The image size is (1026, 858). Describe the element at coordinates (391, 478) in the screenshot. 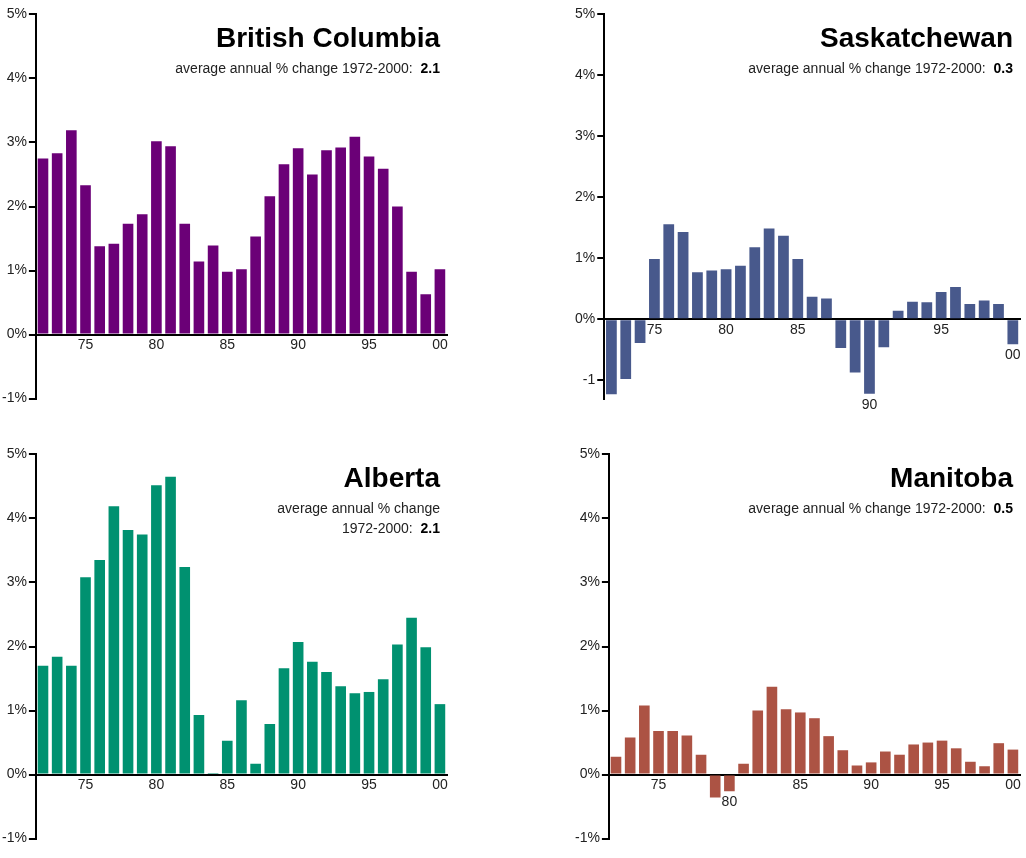

I see `chart-title: Alberta` at that location.